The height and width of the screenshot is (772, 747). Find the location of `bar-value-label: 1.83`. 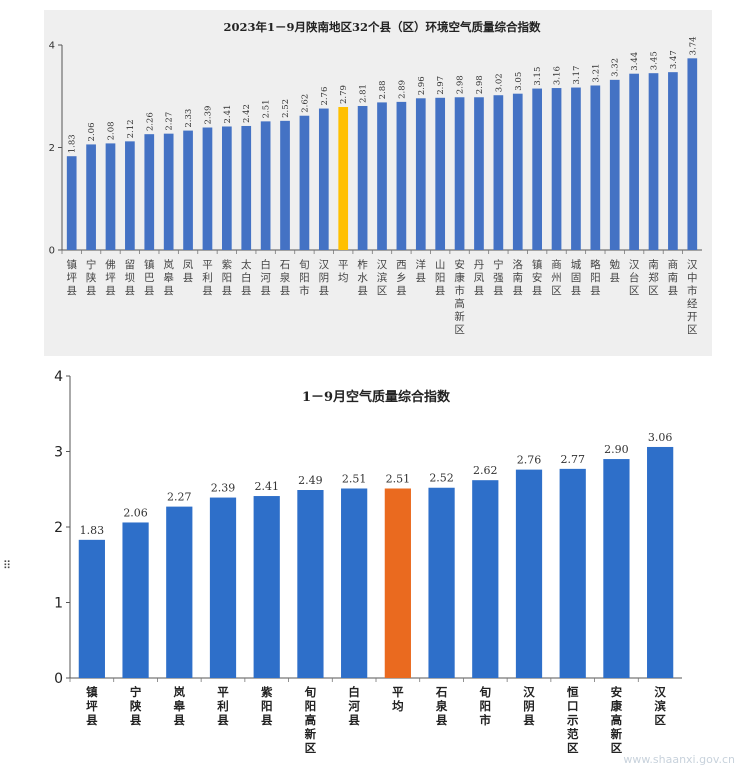

bar-value-label: 1.83 is located at coordinates (92, 530).